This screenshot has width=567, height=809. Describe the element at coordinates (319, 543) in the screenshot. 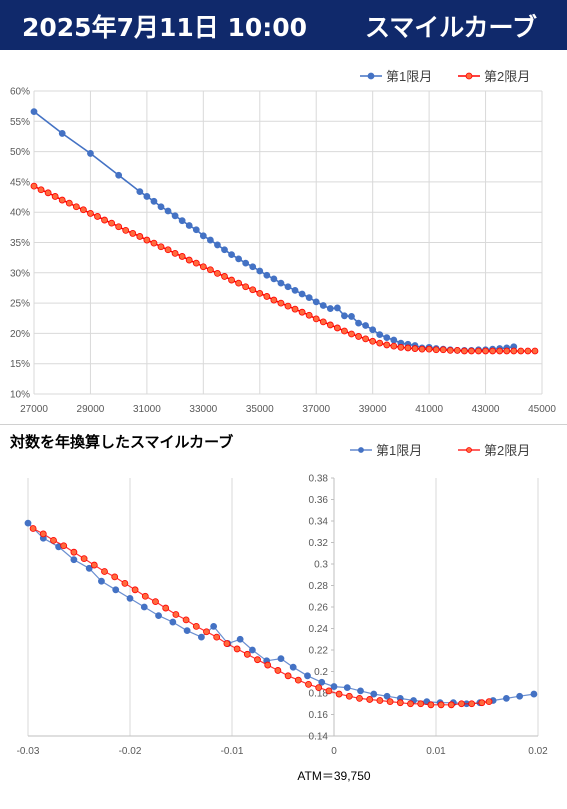

I see `chart2-y-tick-label: 0.32` at that location.